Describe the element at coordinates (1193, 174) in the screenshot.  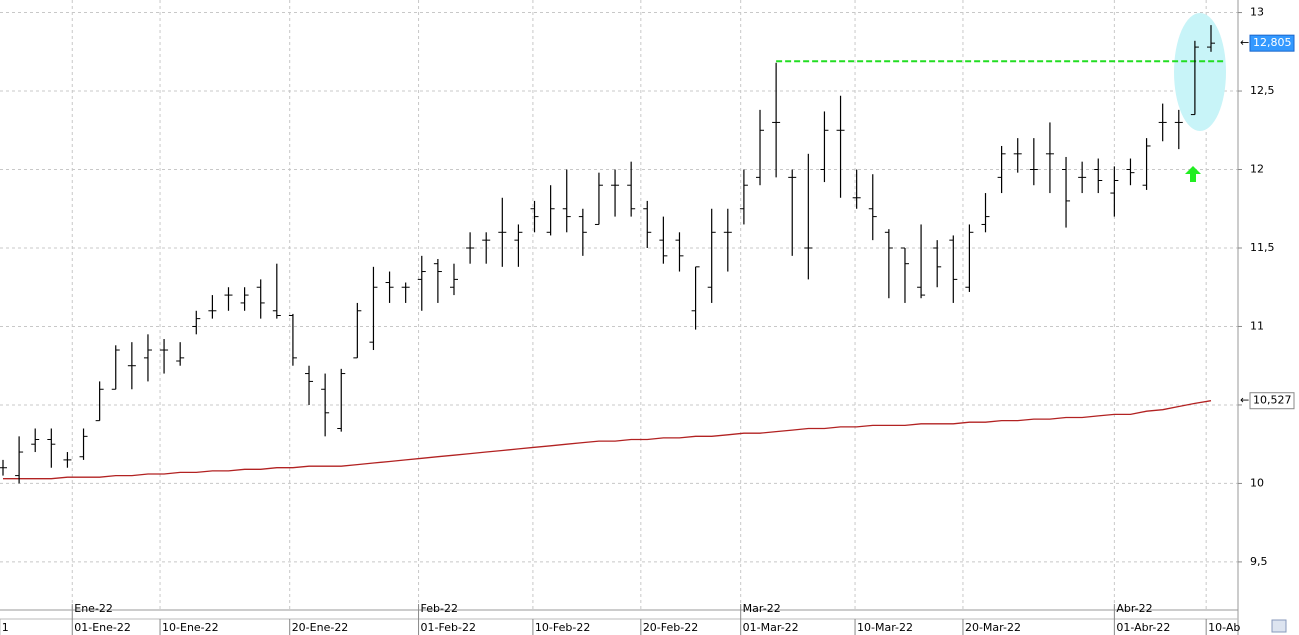
I see `up-arrow` at that location.